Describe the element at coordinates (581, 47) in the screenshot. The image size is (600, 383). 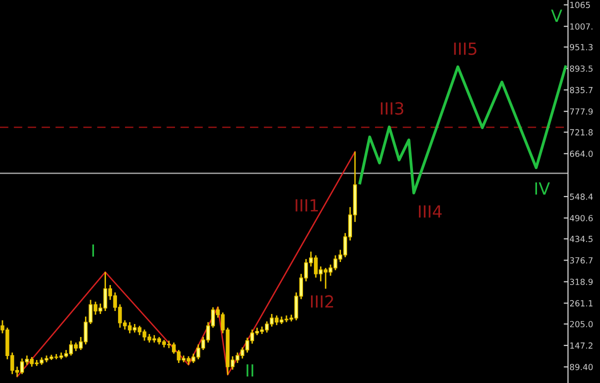
I see `y-tick-label: 951.3` at that location.